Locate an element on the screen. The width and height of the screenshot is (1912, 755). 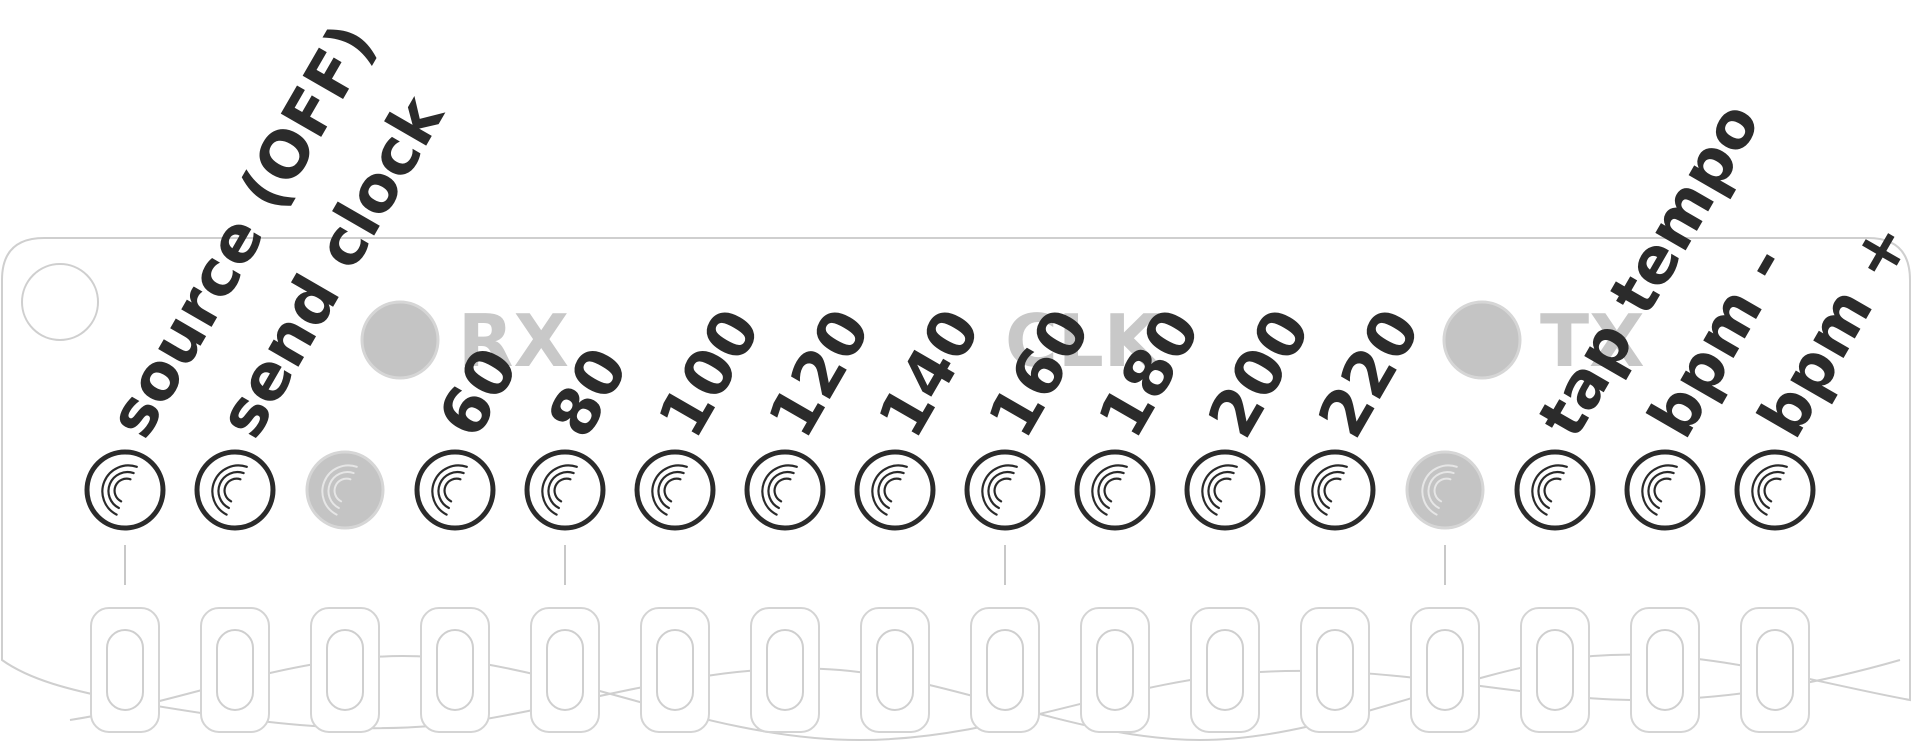
button-source-off is located at coordinates (125, 490).